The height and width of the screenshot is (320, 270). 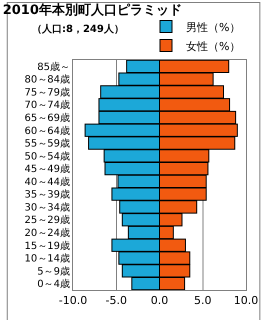 I want to click on x-tick-label: 5.0, so click(x=203, y=301).